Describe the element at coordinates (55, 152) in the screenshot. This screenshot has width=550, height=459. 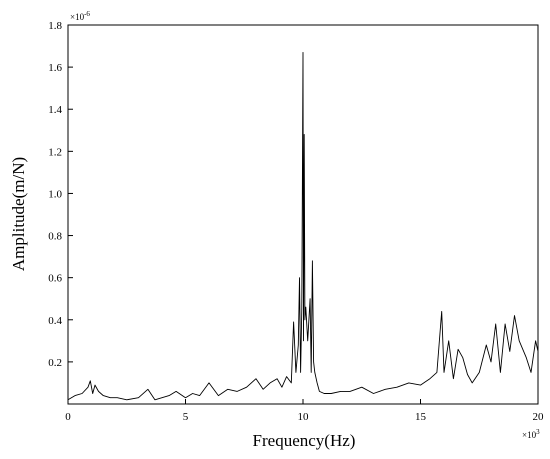
I see `y-tick-label: 1.2` at that location.